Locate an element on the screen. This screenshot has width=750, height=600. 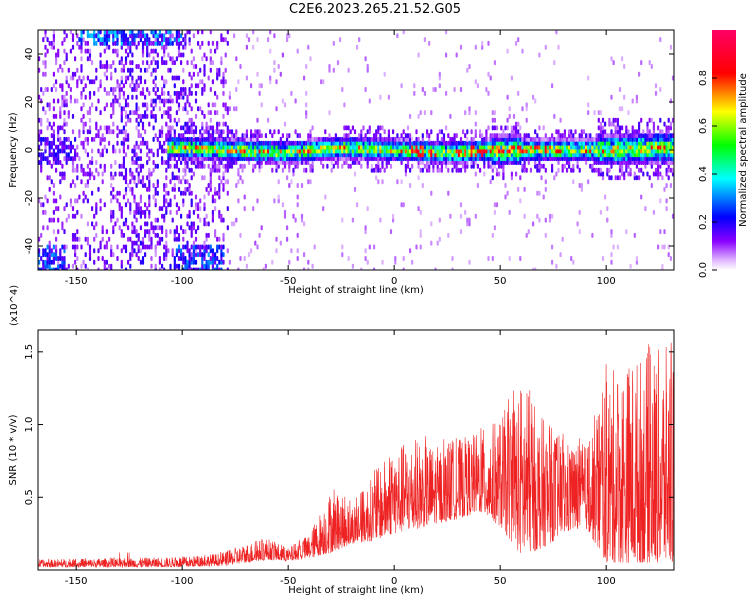
colorbar-tick-label: 0.6 is located at coordinates (703, 126).